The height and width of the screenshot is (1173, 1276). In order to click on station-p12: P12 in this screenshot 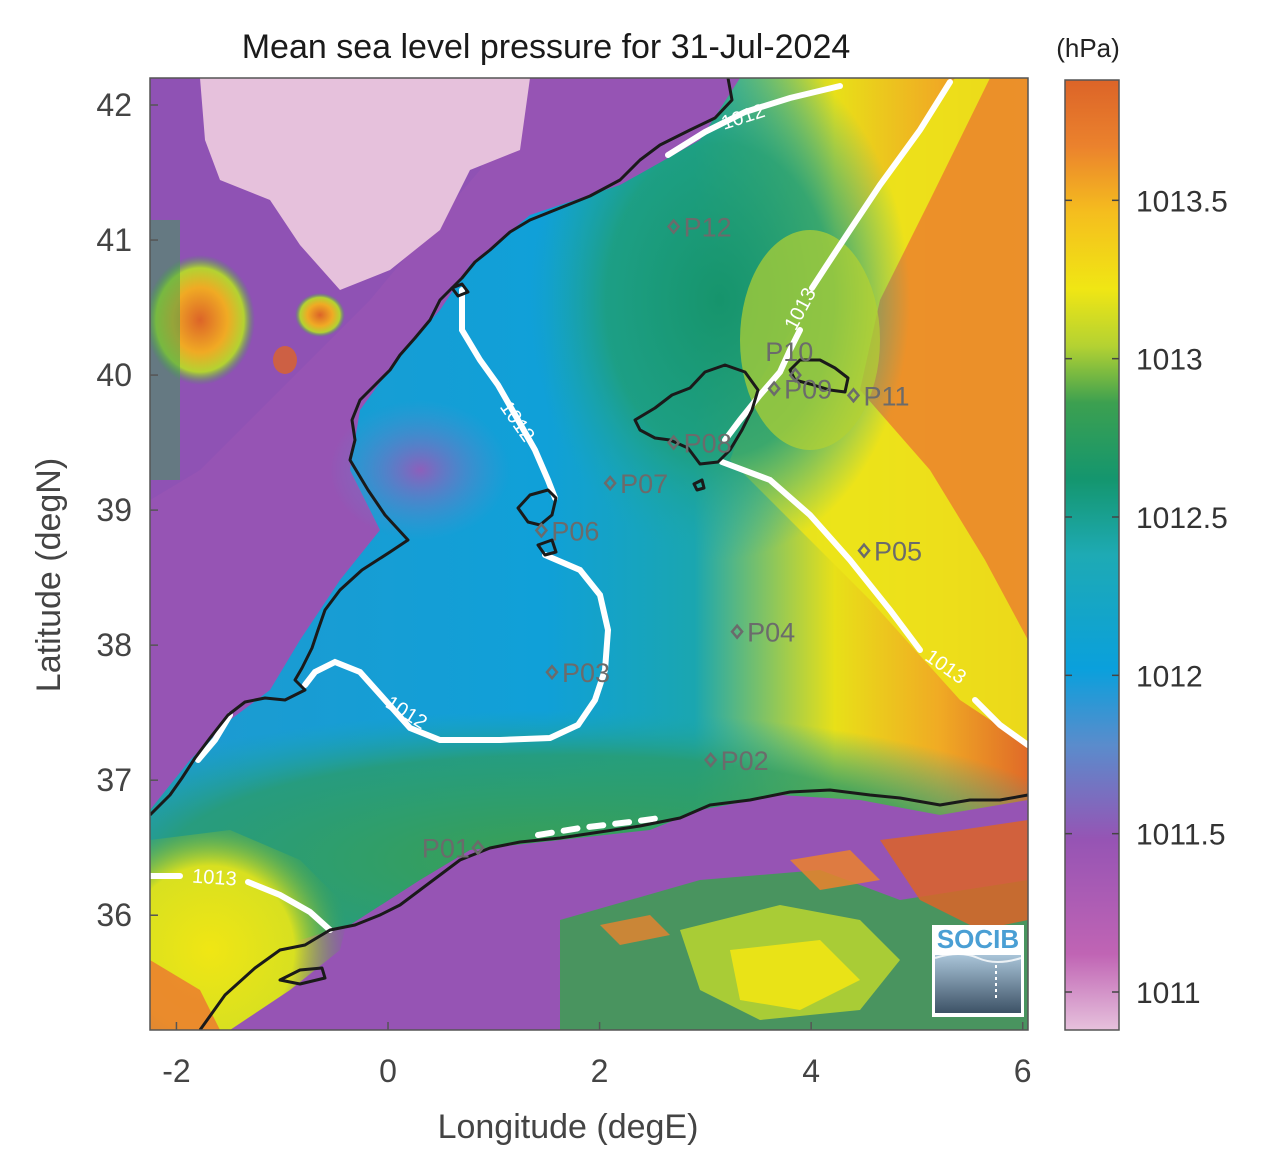, I will do `click(699, 228)`.